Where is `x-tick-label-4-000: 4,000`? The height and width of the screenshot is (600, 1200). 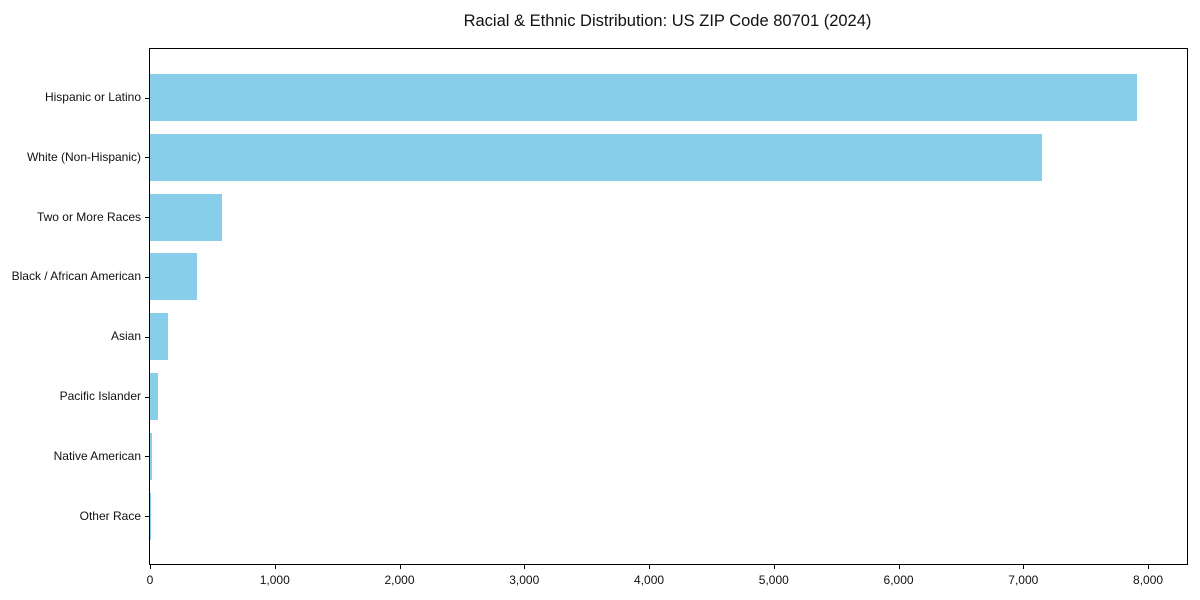
x-tick-label-4-000: 4,000 is located at coordinates (649, 580).